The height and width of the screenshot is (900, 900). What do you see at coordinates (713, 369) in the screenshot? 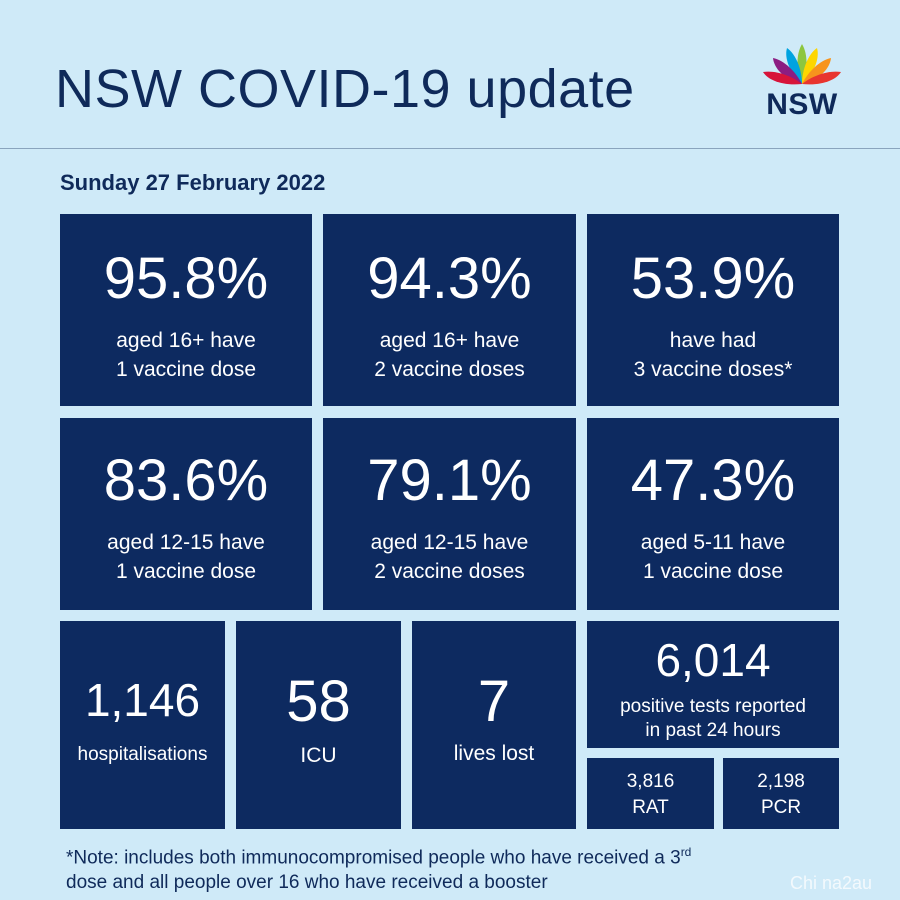
I see `tile-label-line2: 3 vaccine doses*` at bounding box center [713, 369].